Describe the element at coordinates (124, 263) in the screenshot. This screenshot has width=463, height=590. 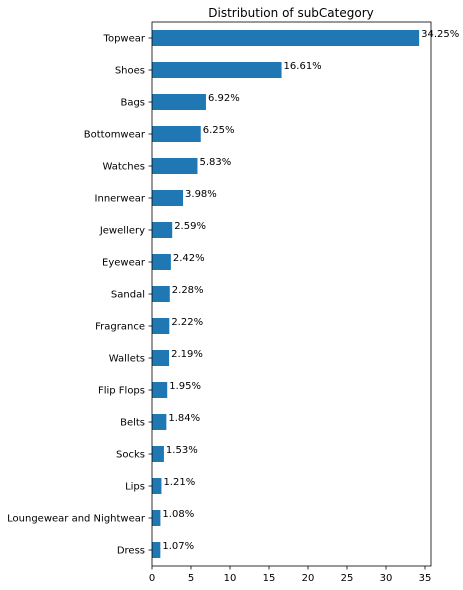
I see `y-tick-label-7: Eyewear` at that location.